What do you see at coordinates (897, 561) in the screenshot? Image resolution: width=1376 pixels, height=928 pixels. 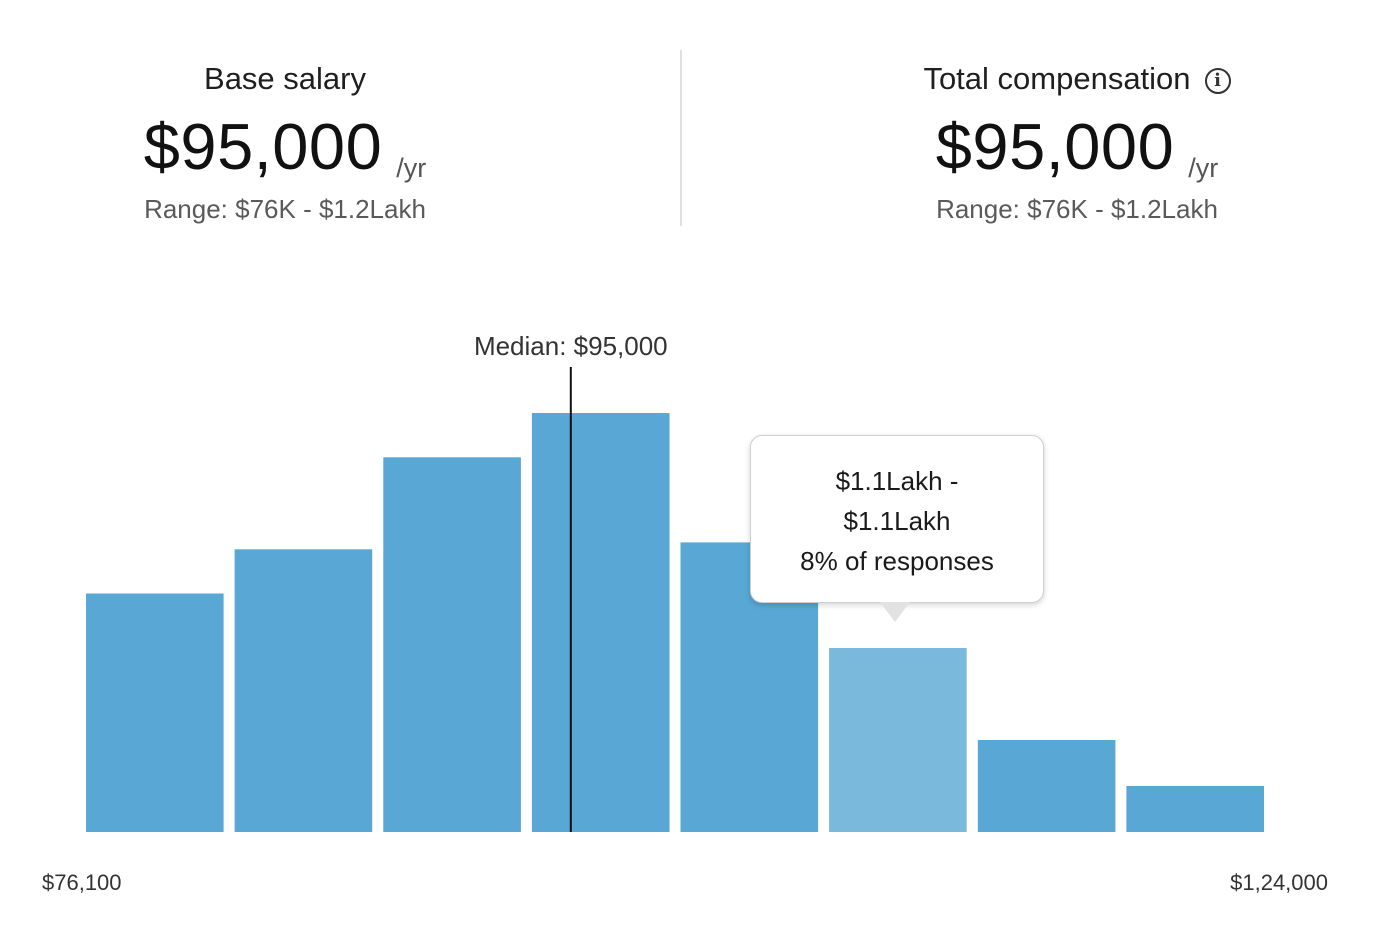 I see `tooltip-share: 8% of responses` at bounding box center [897, 561].